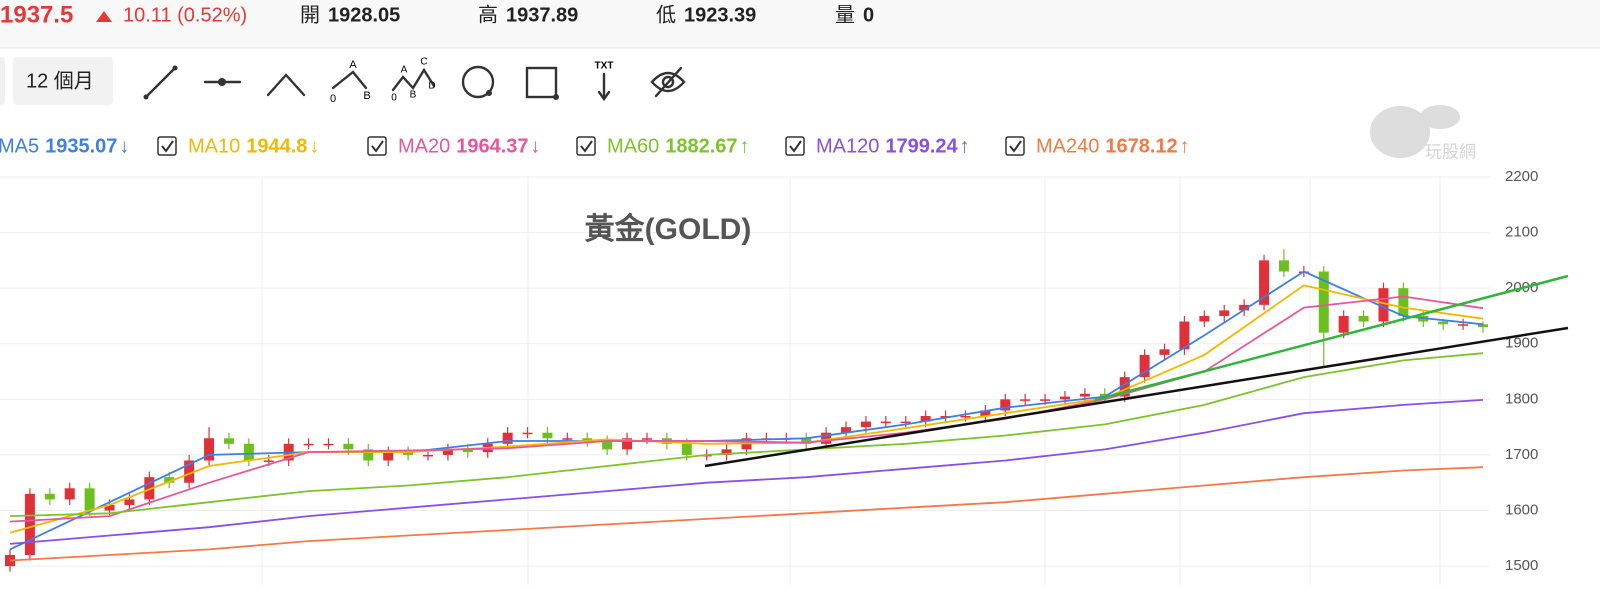  I want to click on tool-button, so click(2, 81).